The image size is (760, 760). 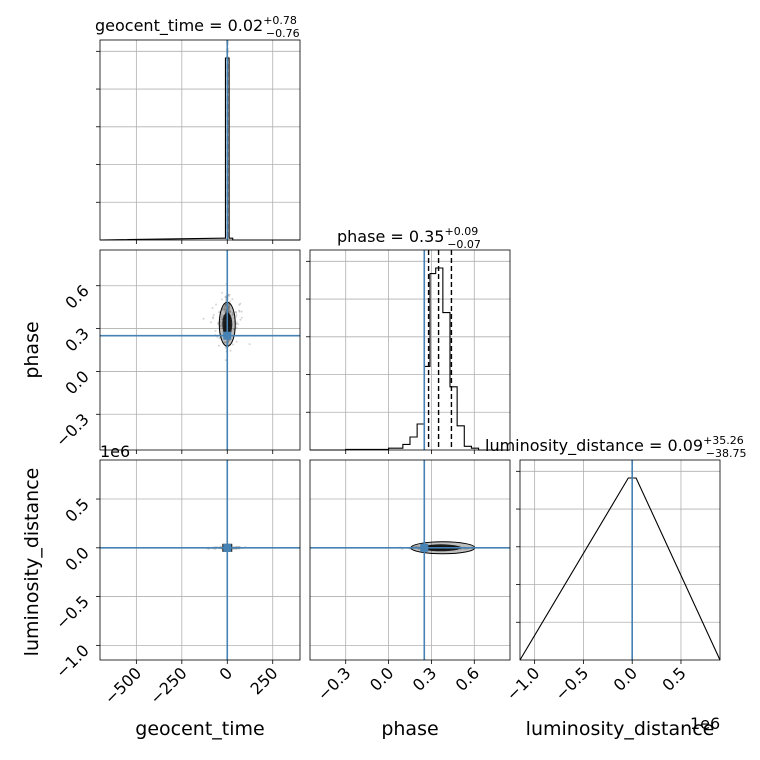 What do you see at coordinates (227, 547) in the screenshot?
I see `panel-geocent-time-luminosity-distance-truth-marker` at bounding box center [227, 547].